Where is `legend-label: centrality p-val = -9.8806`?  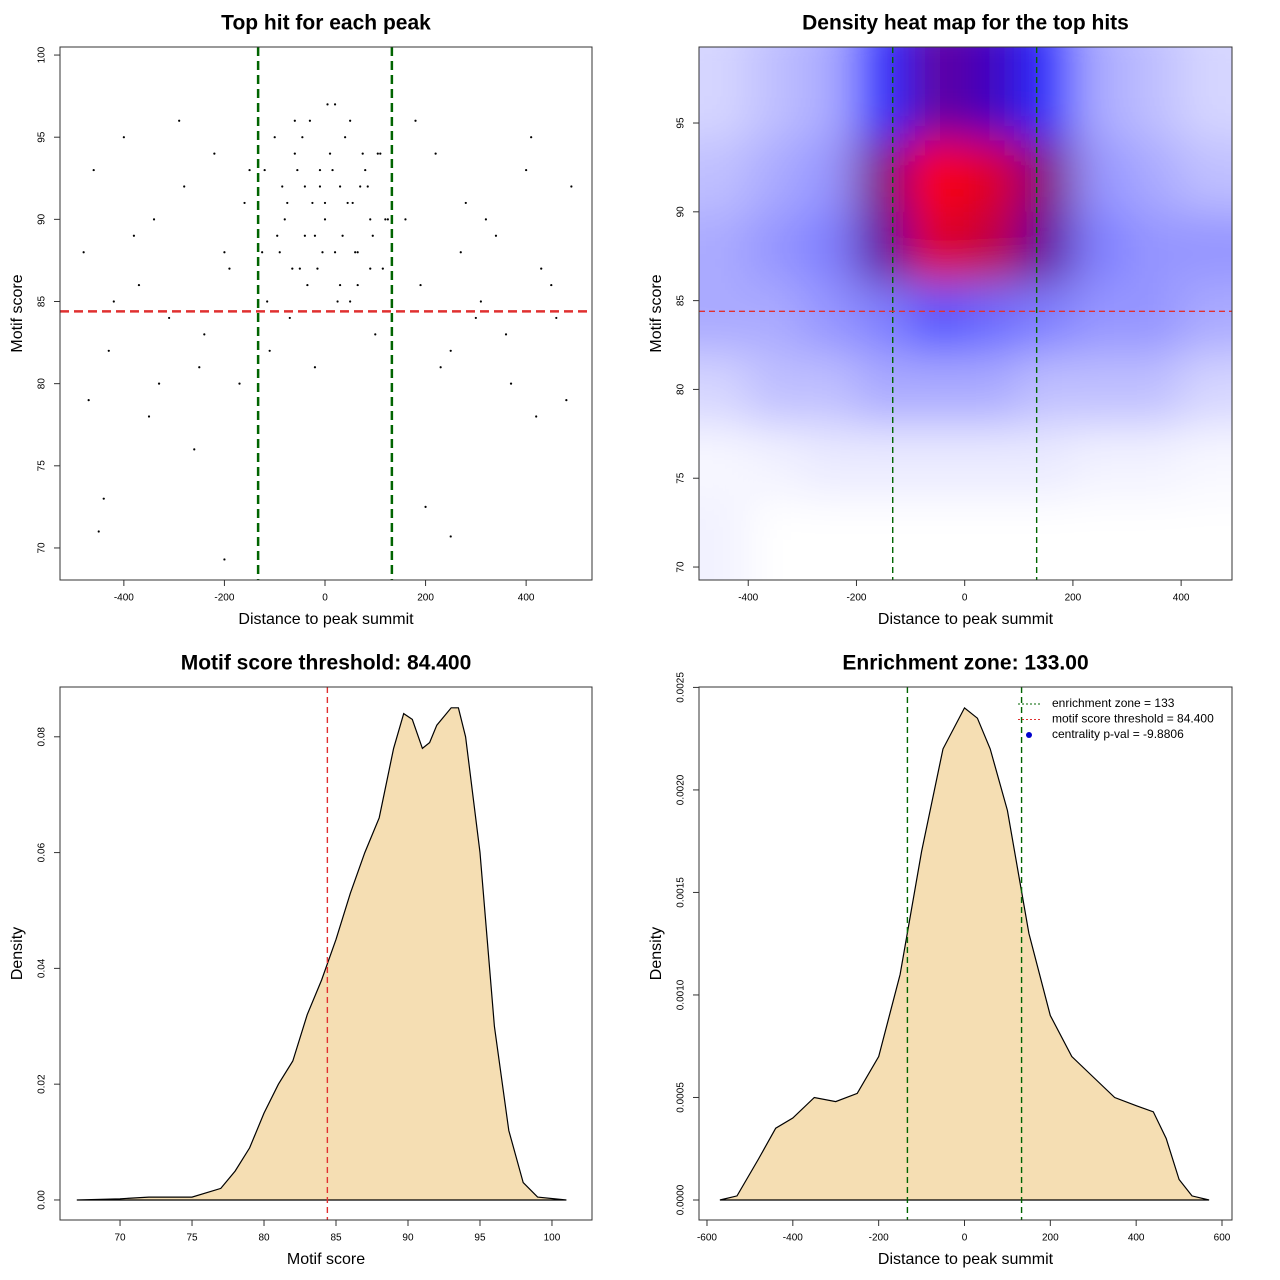
legend-label: centrality p-val = -9.8806 is located at coordinates (1118, 734).